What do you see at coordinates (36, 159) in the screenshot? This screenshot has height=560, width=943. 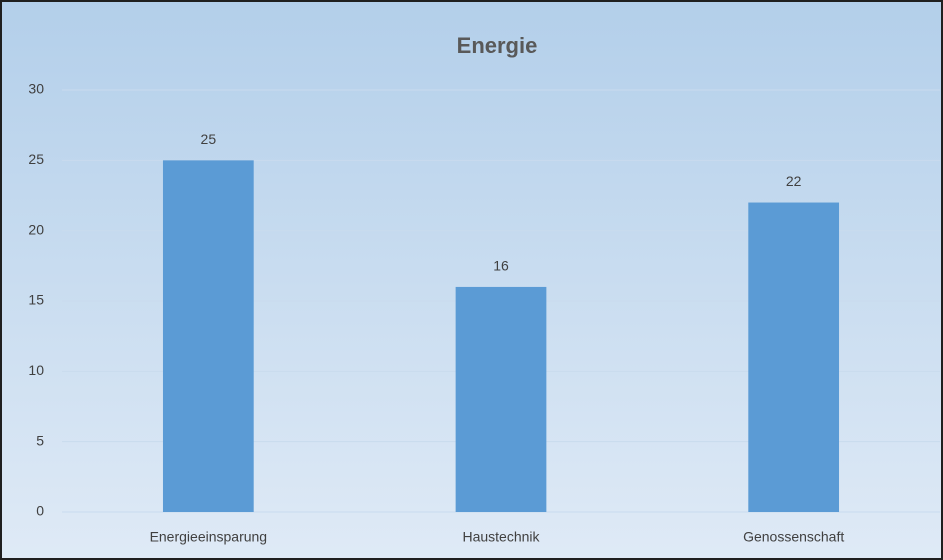 I see `y-tick-label: 25` at bounding box center [36, 159].